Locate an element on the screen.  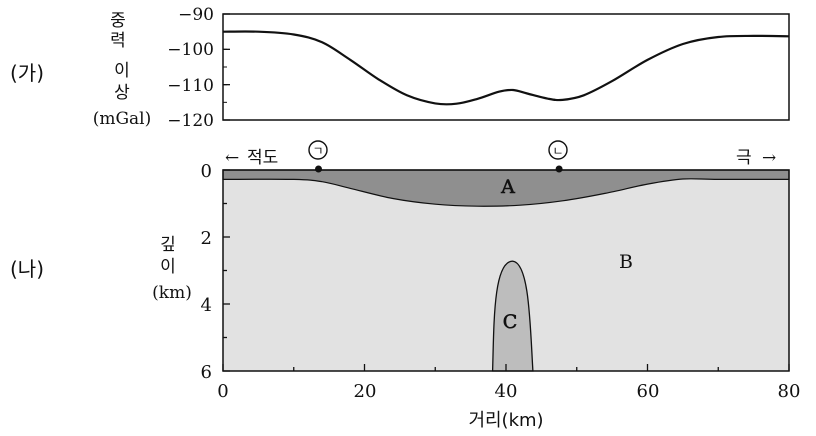
panel-b-ytick-label: 0 is located at coordinates (206, 171).